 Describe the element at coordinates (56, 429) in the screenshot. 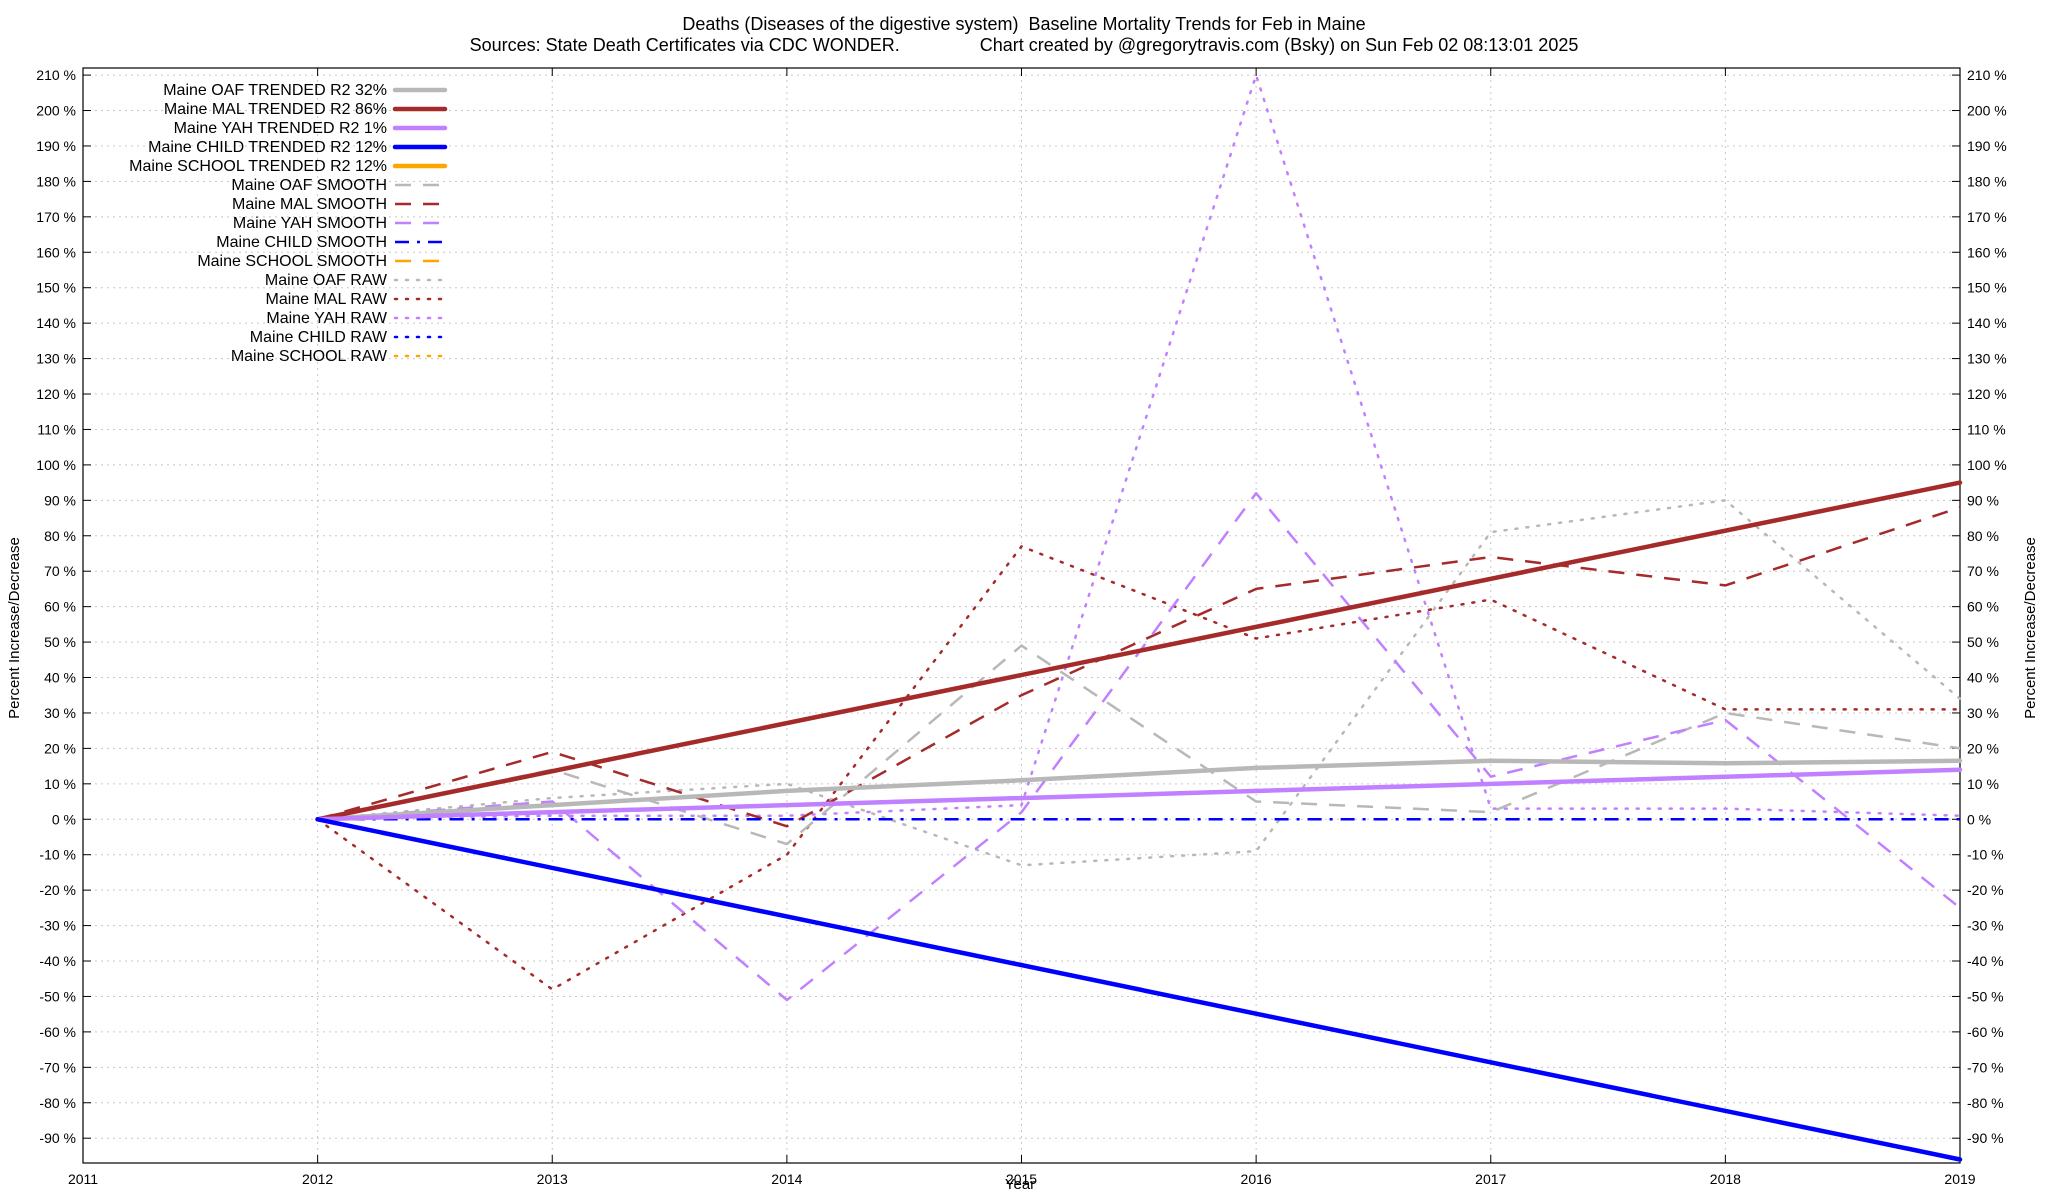

I see `y-tick-label: 110 %` at that location.